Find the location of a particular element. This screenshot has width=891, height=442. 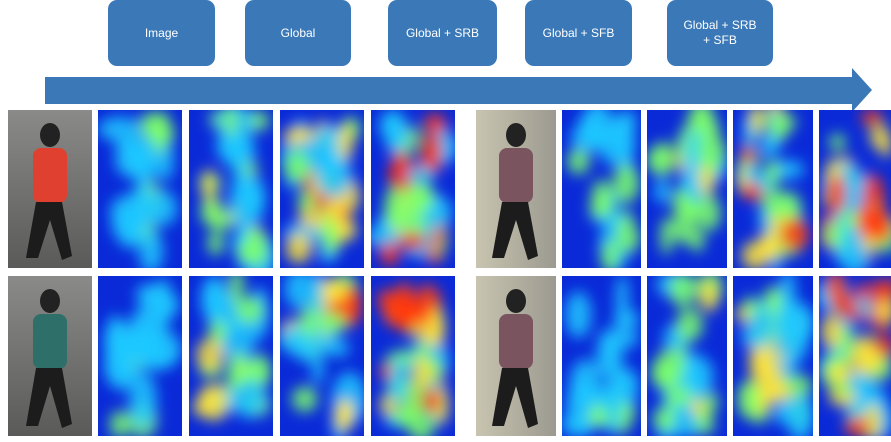

step-box: Global + SRB is located at coordinates (442, 33).